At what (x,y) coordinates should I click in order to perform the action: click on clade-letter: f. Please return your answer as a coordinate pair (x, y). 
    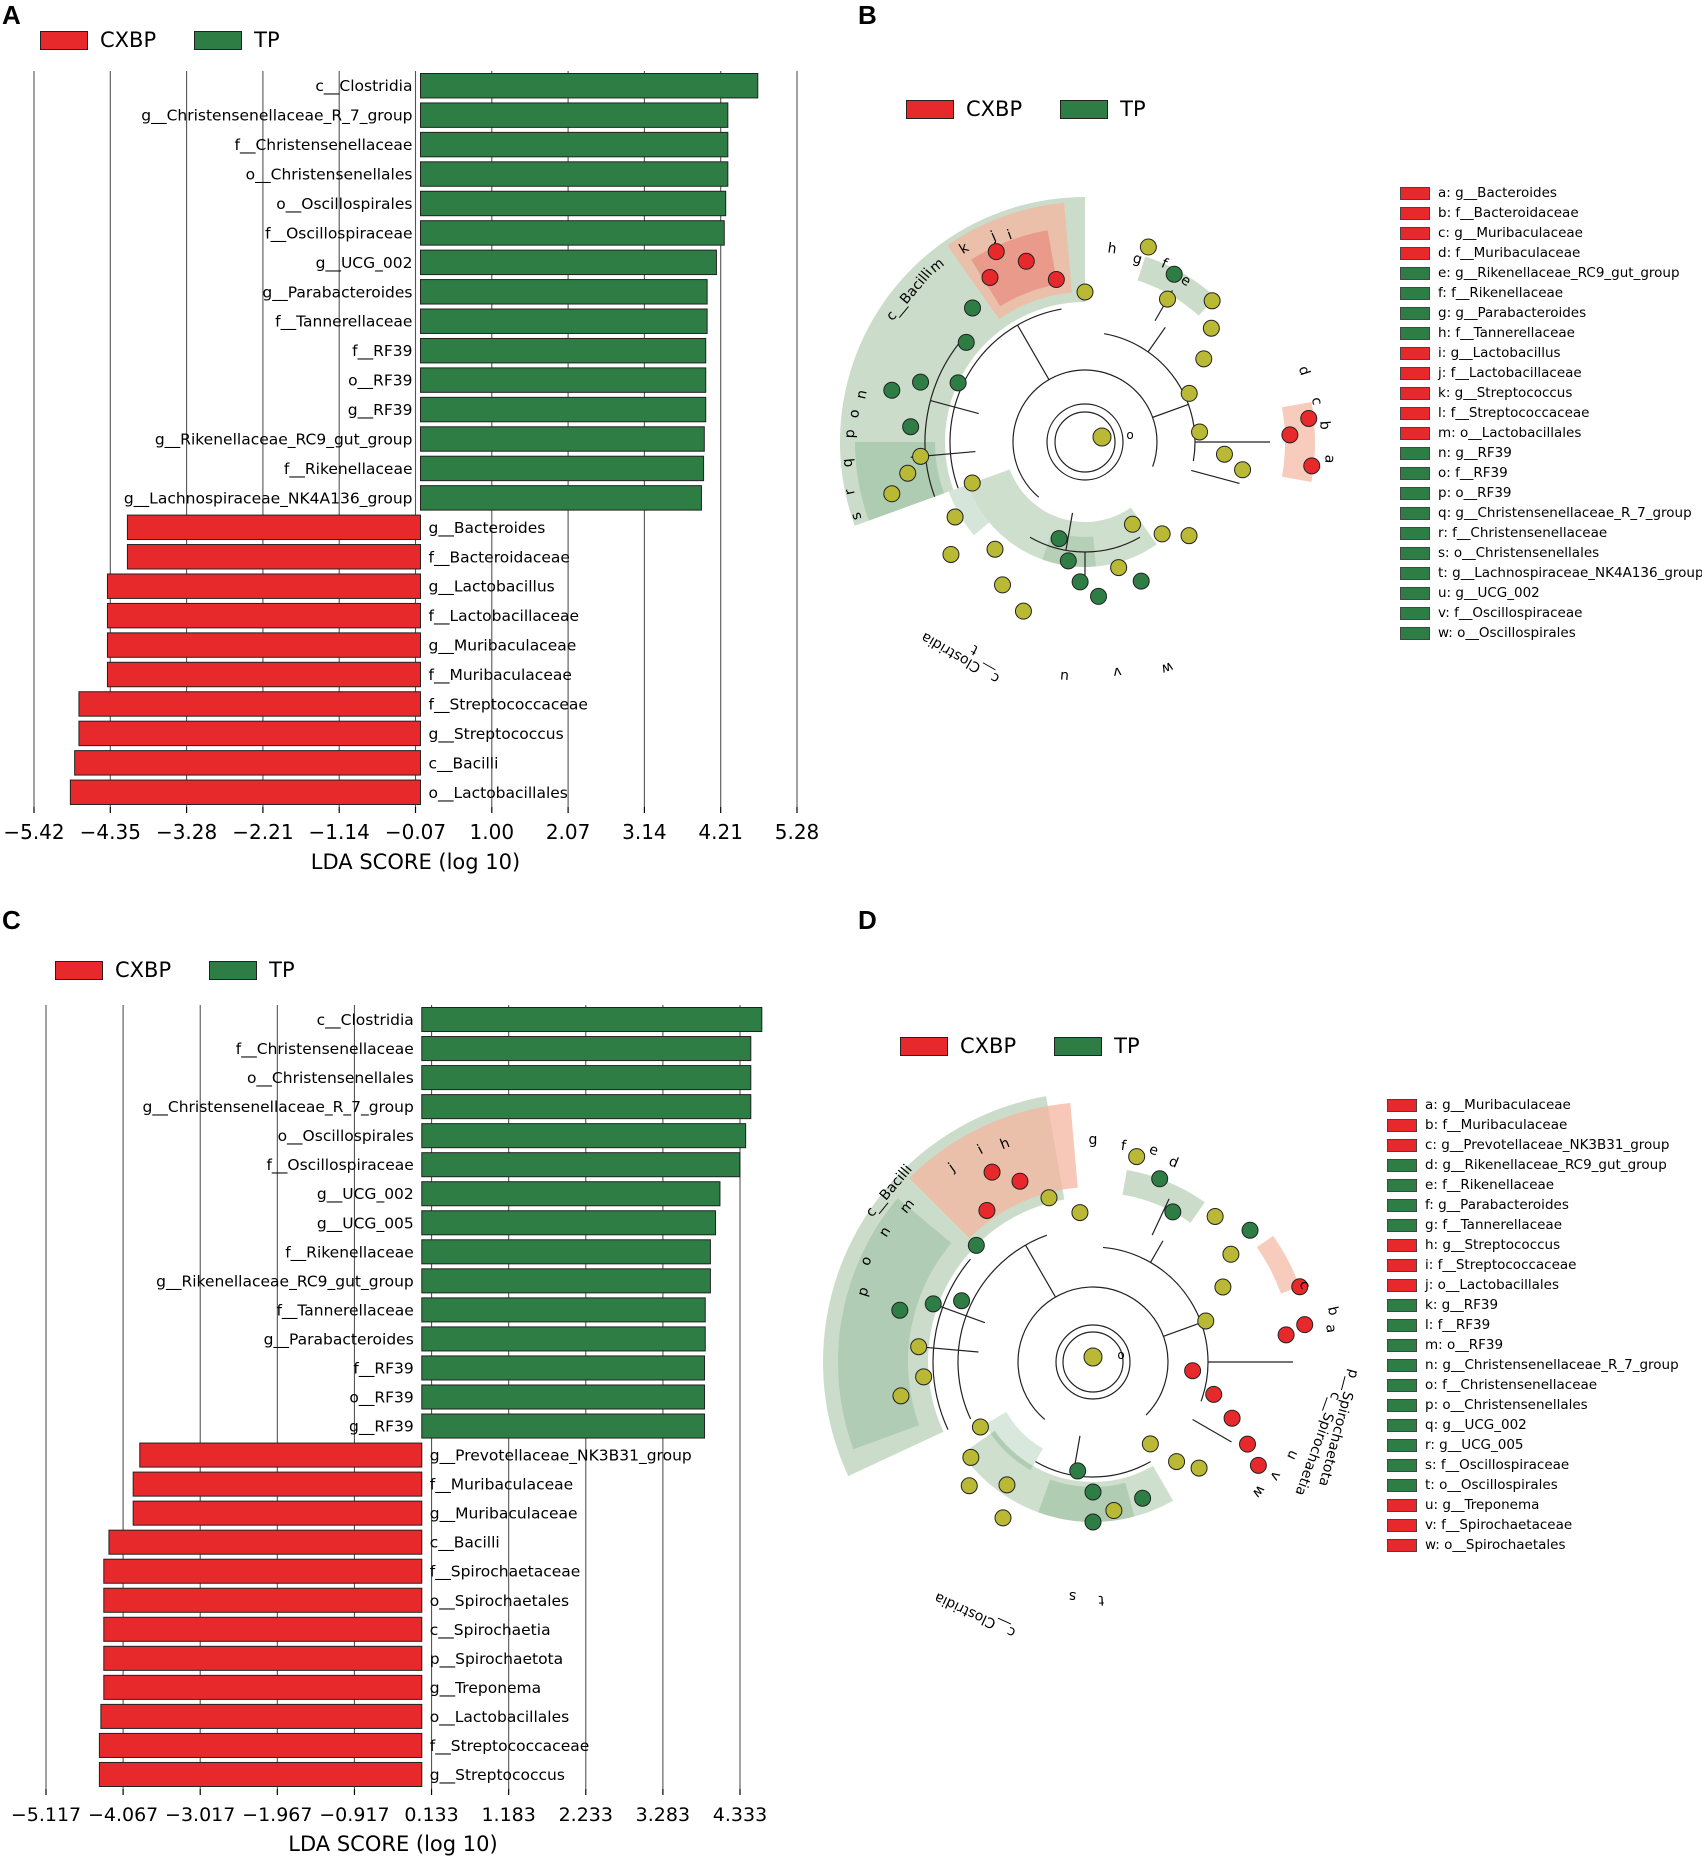
    Looking at the image, I should click on (1124, 1146).